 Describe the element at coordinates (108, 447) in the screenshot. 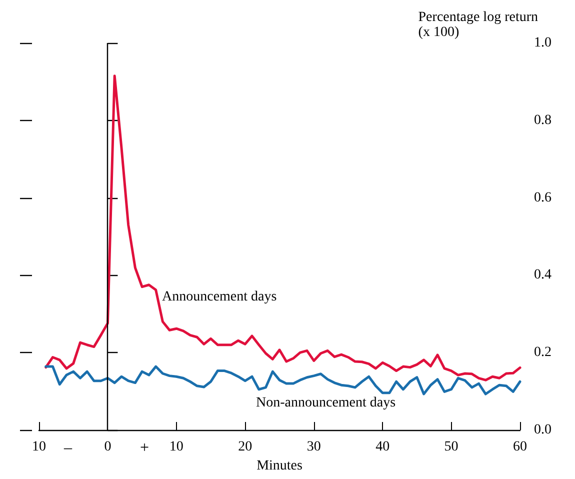

I see `x-tick-label: 0` at that location.